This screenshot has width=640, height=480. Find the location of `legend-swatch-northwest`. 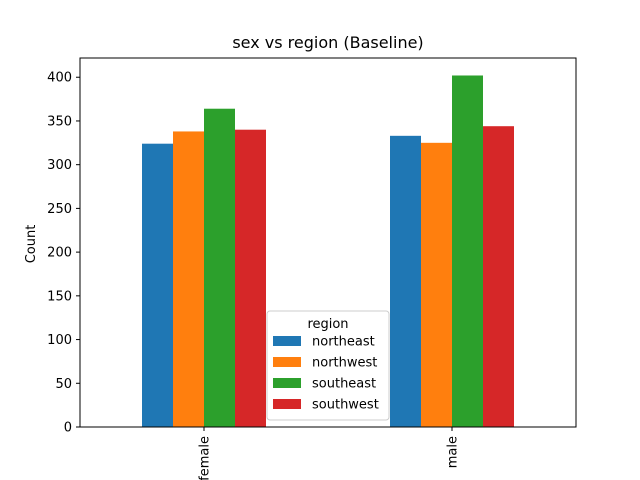

legend-swatch-northwest is located at coordinates (287, 362).